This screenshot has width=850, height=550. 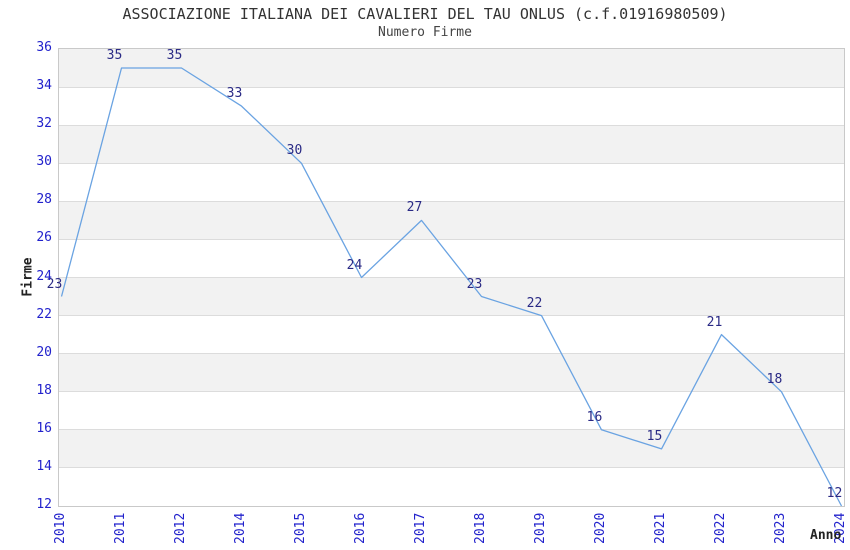 I want to click on y-tick-label: 34, so click(x=44, y=86).